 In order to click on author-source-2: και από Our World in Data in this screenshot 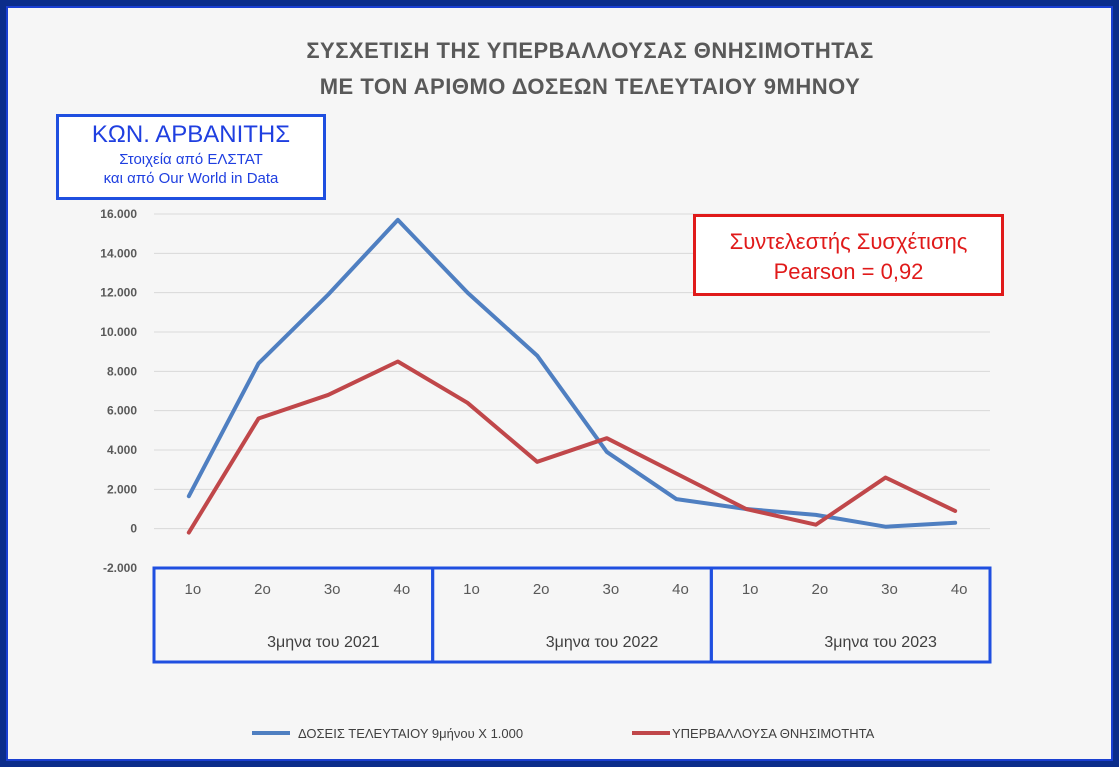, I will do `click(191, 178)`.